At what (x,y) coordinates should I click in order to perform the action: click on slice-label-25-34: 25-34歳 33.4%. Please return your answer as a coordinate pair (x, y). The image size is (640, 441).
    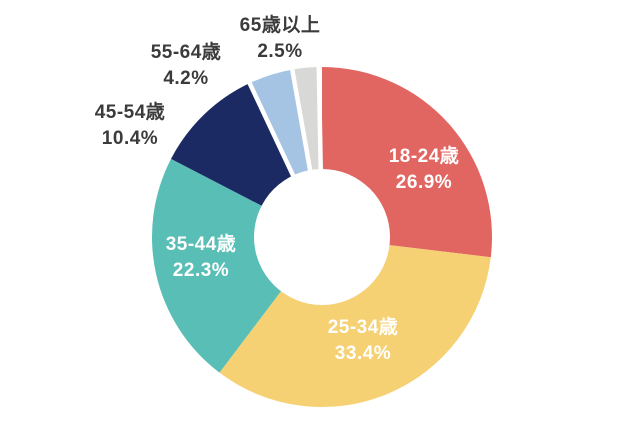
    Looking at the image, I should click on (363, 341).